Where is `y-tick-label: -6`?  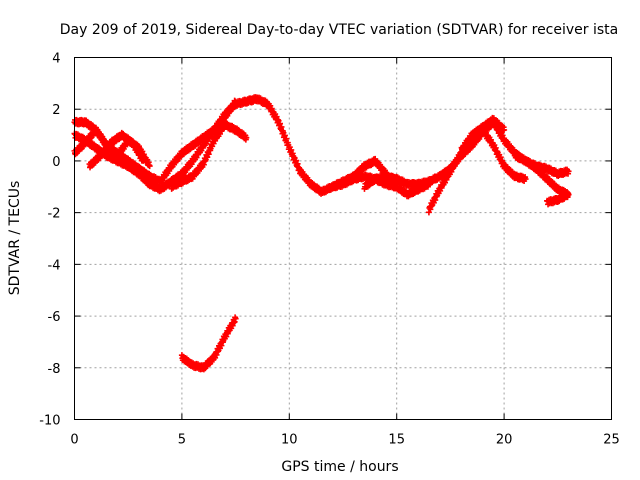 y-tick-label: -6 is located at coordinates (54, 317).